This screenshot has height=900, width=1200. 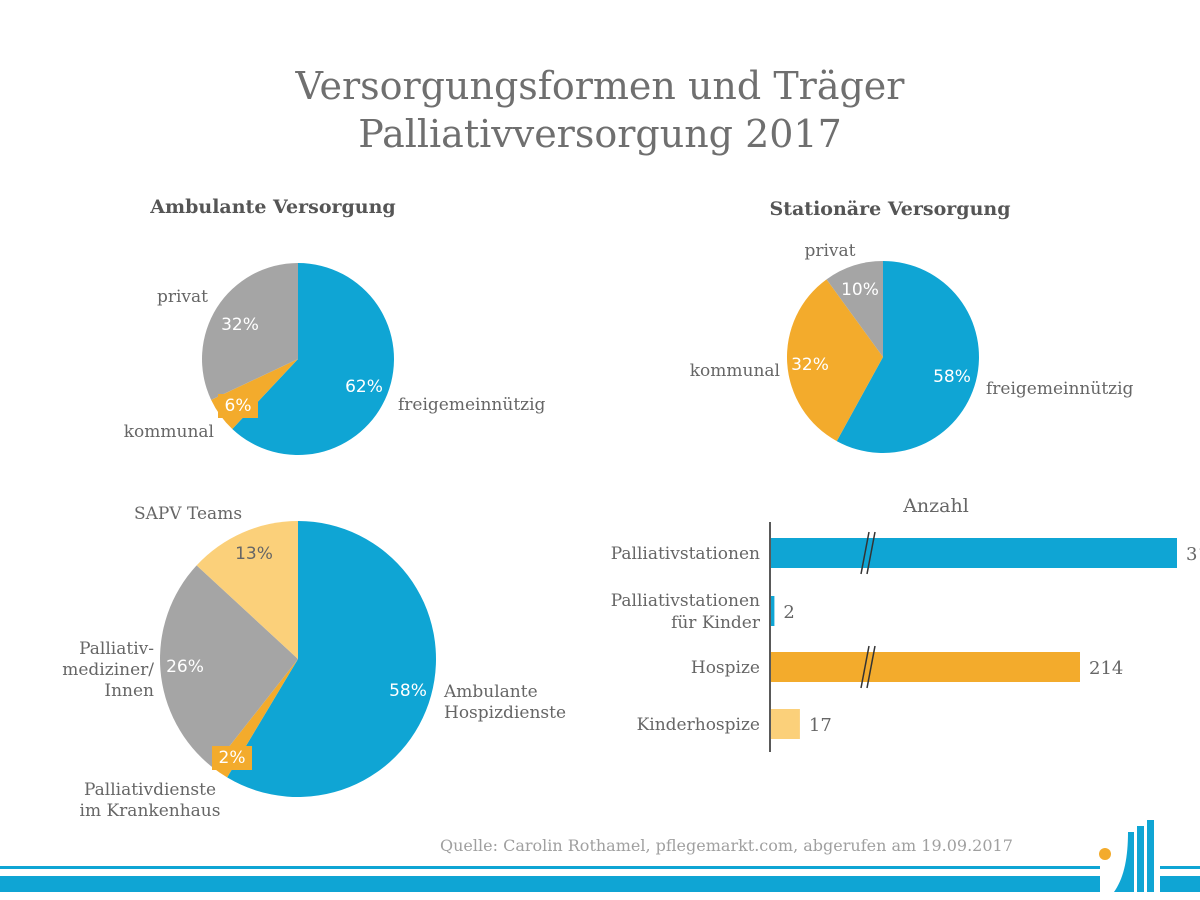 What do you see at coordinates (698, 725) in the screenshot?
I see `bar-3-category-label: Kinderhospize` at bounding box center [698, 725].